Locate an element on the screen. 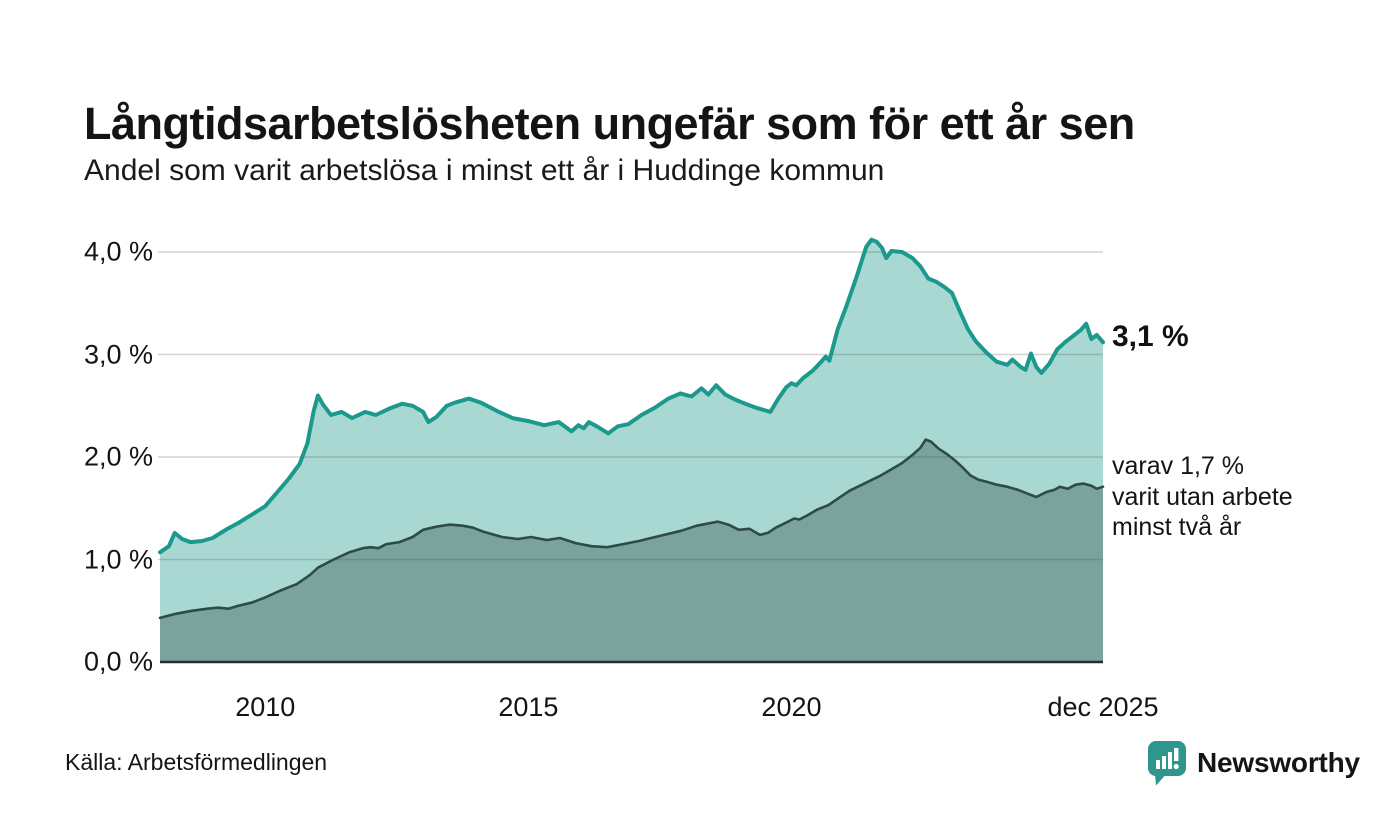 The width and height of the screenshot is (1400, 840). y-tick-label: 2,0 % is located at coordinates (118, 456).